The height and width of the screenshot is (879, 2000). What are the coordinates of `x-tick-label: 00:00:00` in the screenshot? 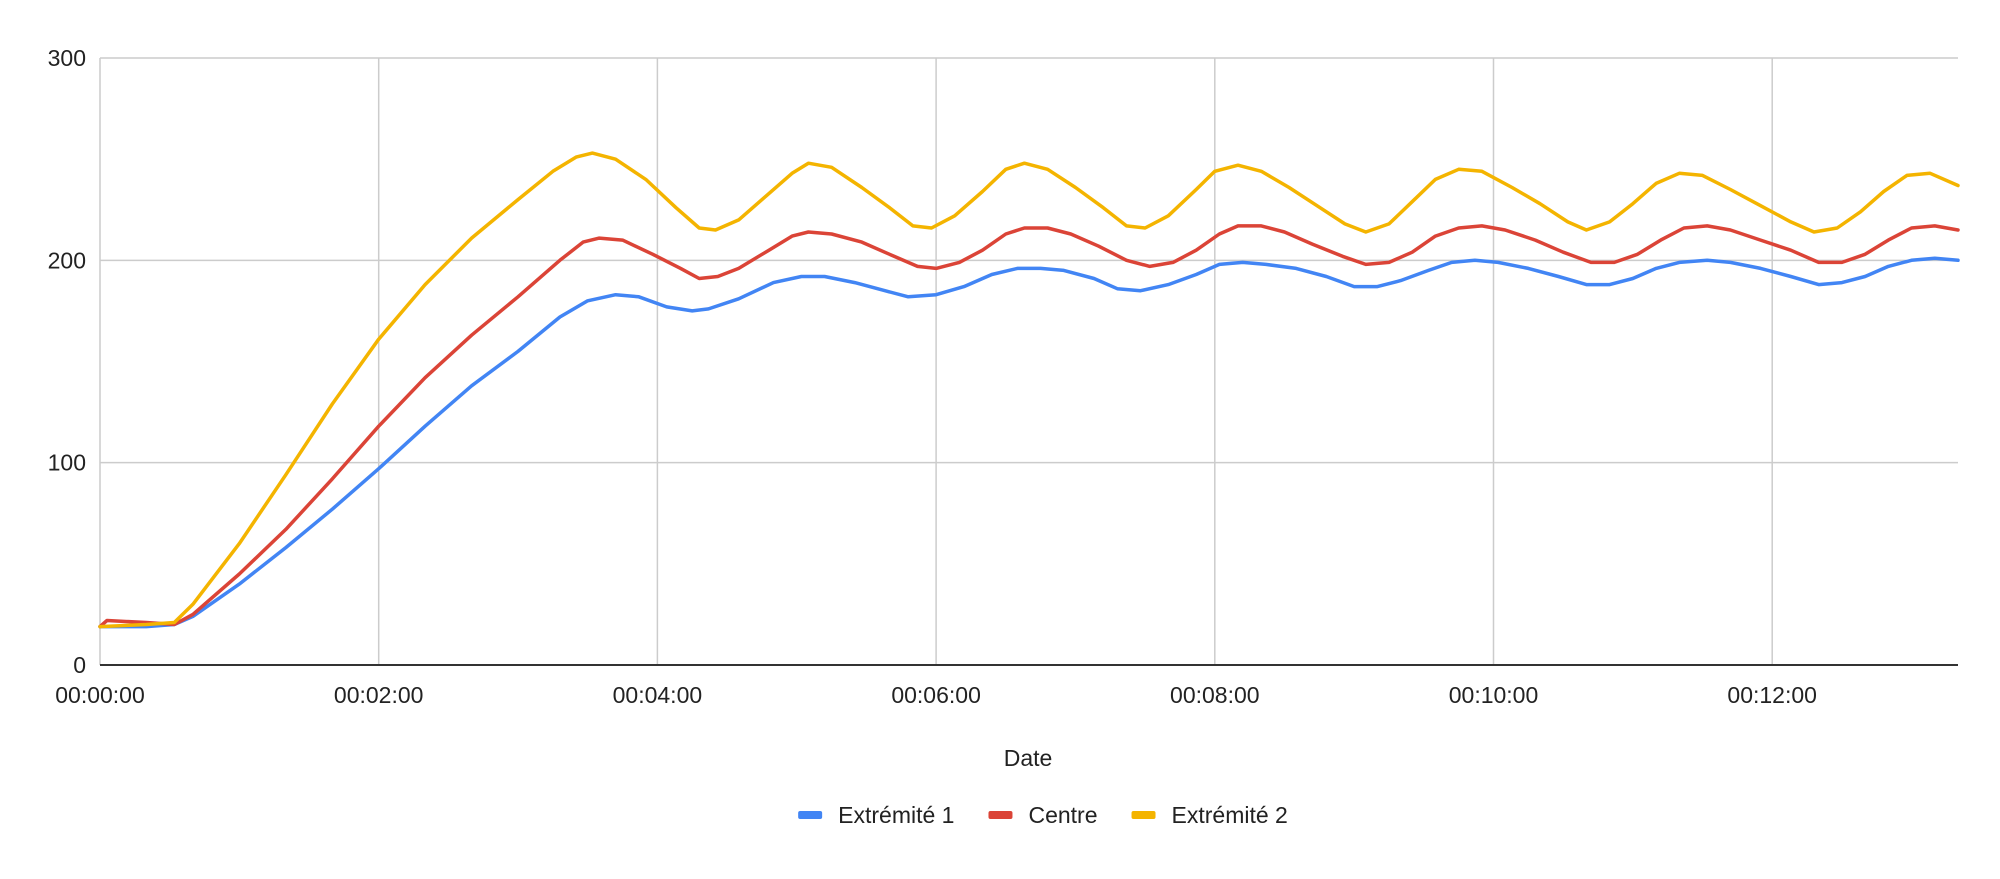 It's located at (100, 695).